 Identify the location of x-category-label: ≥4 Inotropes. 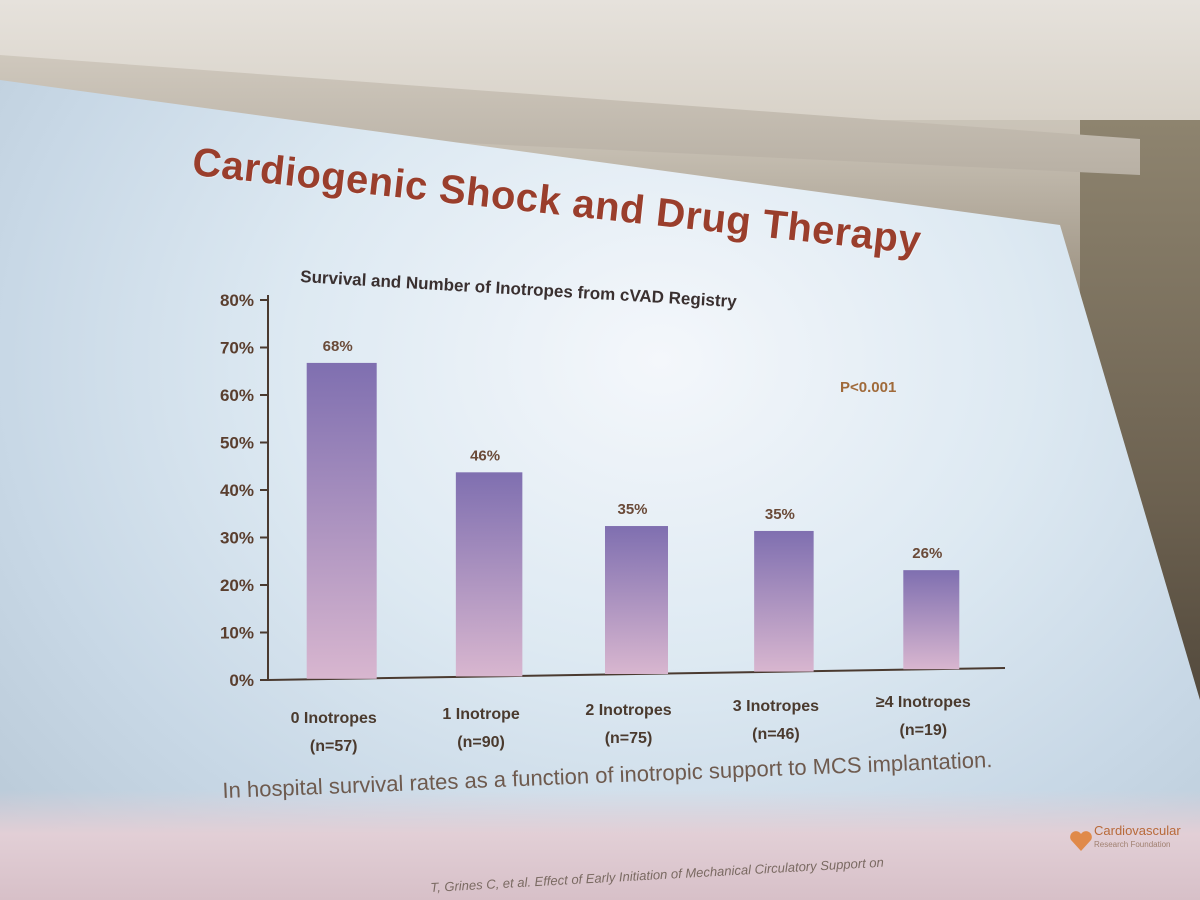
(923, 702).